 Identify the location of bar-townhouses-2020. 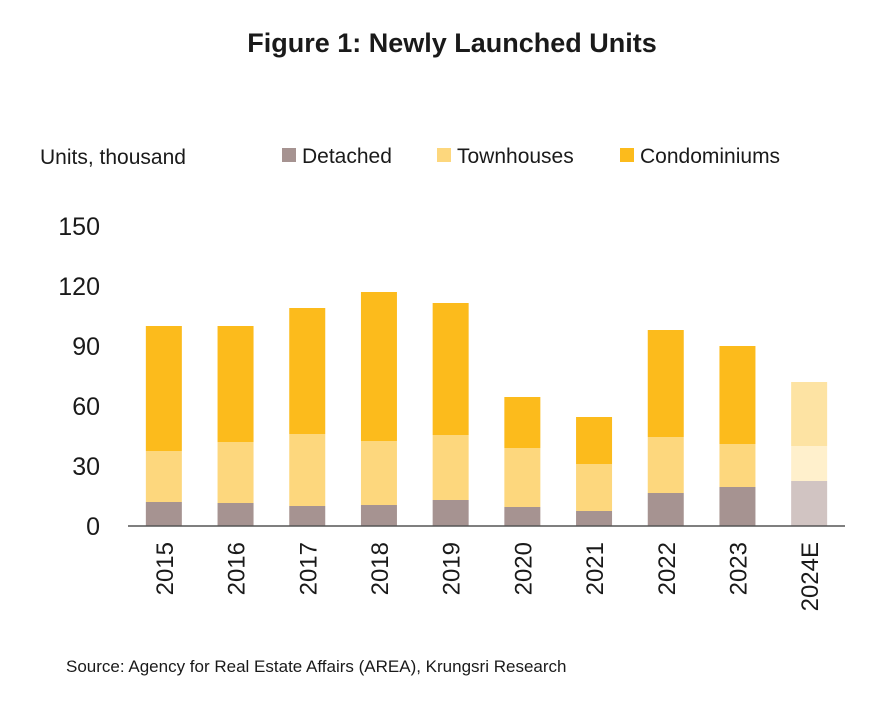
(522, 477).